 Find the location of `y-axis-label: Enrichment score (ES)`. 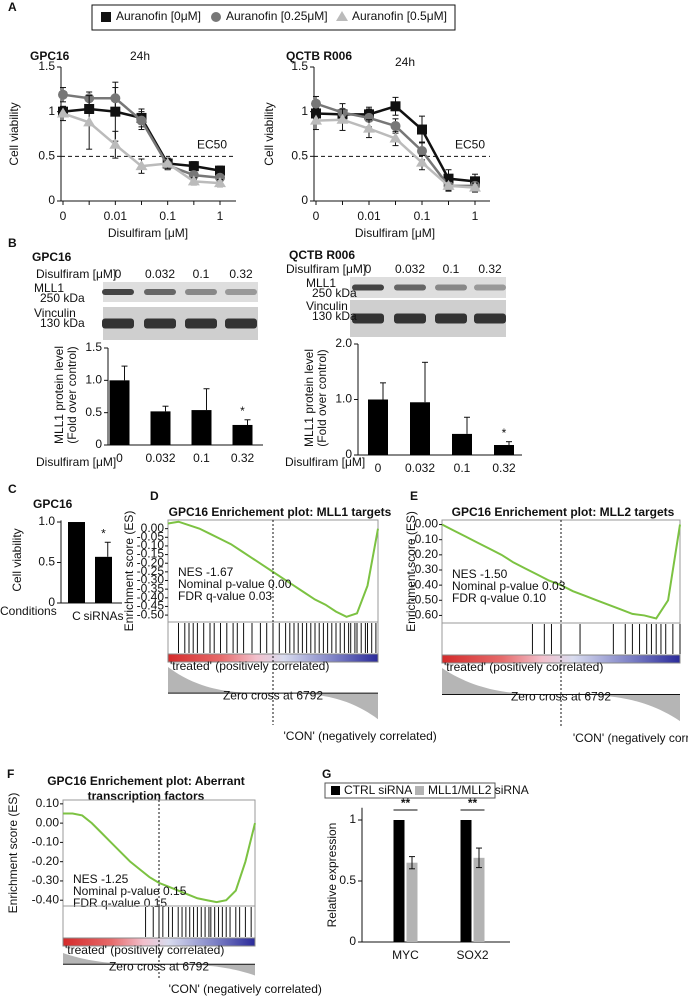

y-axis-label: Enrichment score (ES) is located at coordinates (129, 571).